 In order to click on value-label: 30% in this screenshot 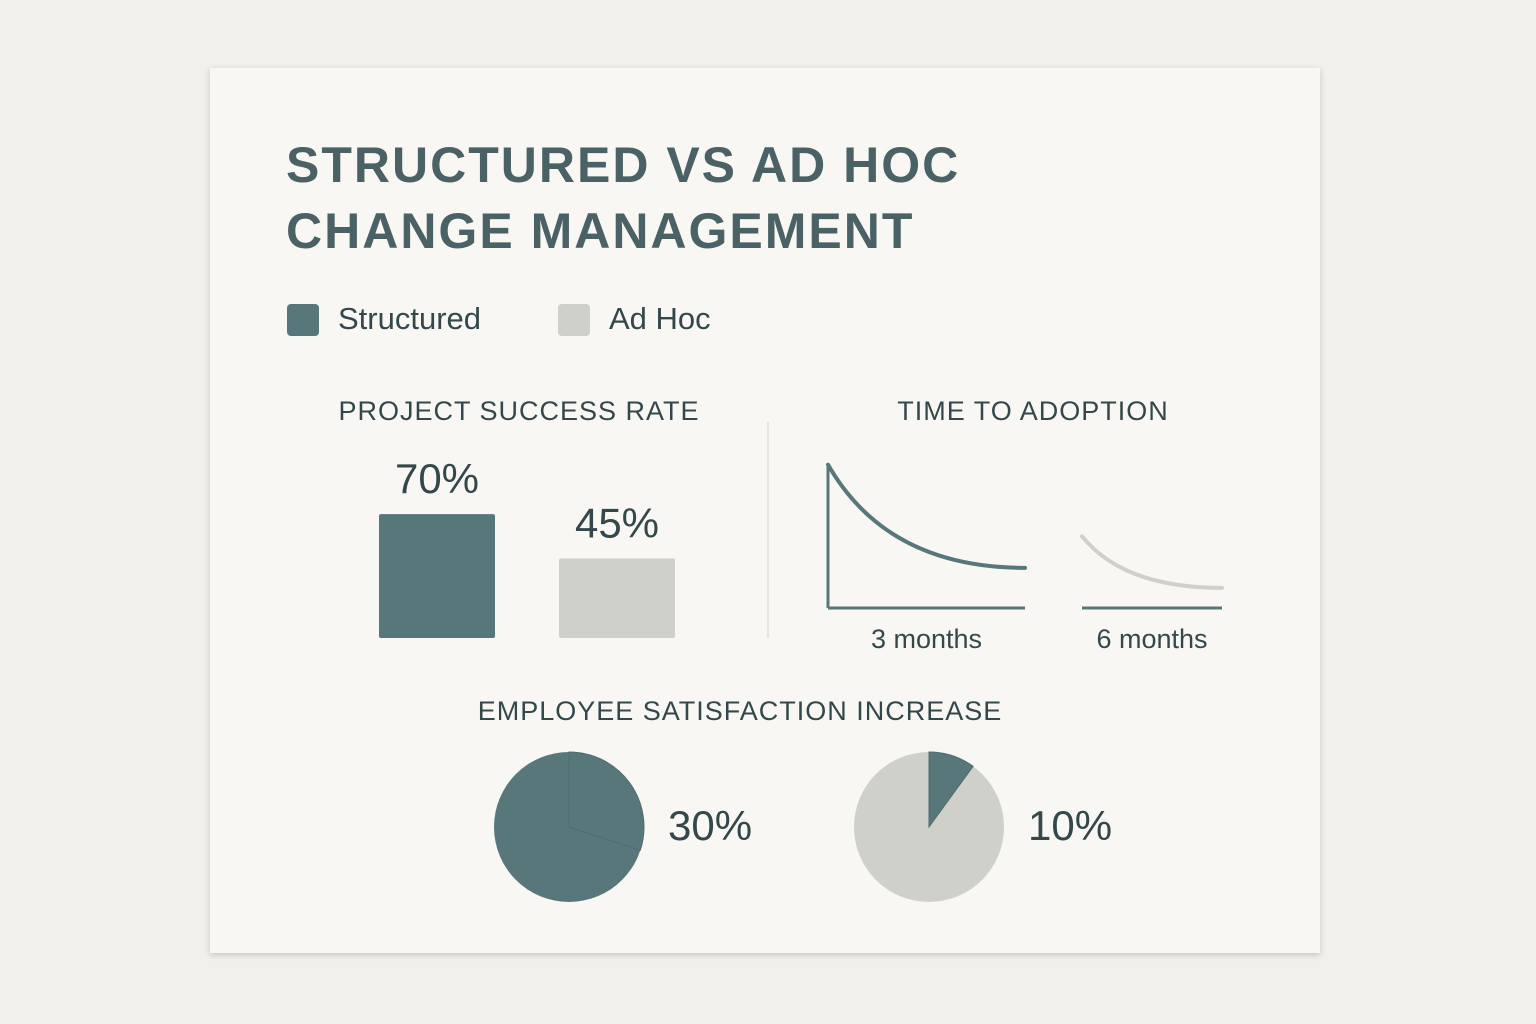, I will do `click(710, 825)`.